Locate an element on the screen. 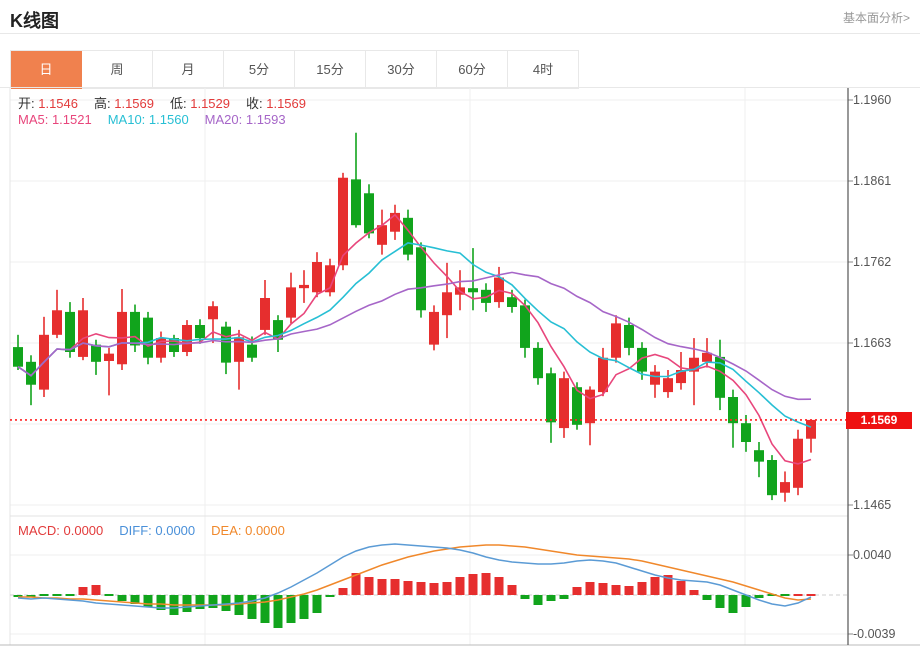  tab-月: 月 is located at coordinates (188, 70).